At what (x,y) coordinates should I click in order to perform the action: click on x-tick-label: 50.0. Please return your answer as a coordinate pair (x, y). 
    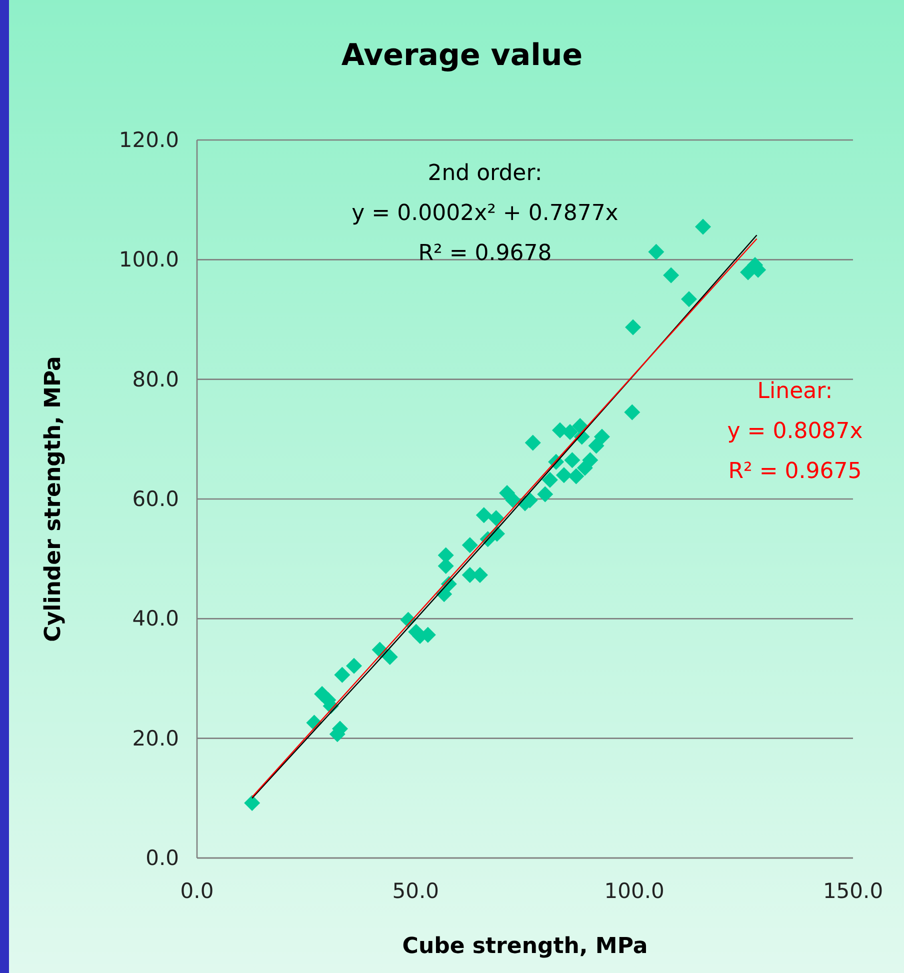
    Looking at the image, I should click on (416, 891).